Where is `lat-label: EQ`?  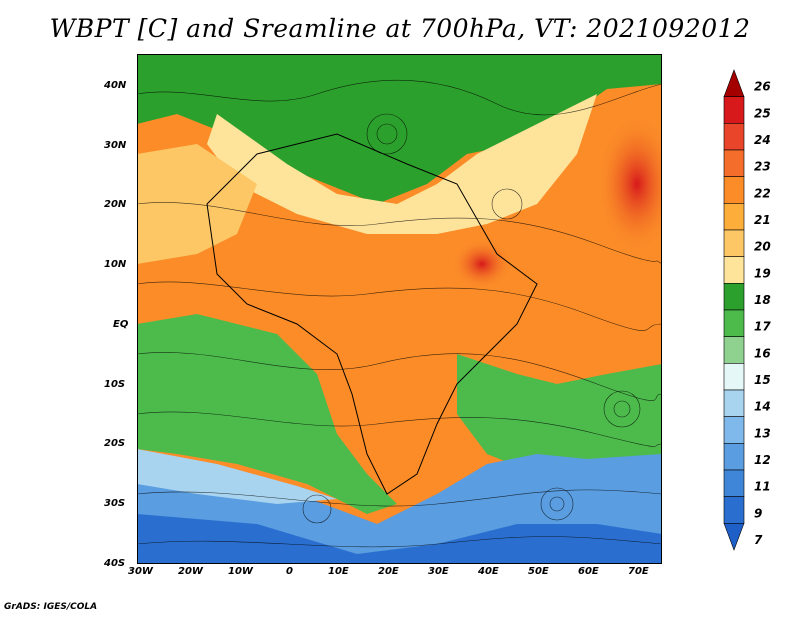 lat-label: EQ is located at coordinates (121, 324).